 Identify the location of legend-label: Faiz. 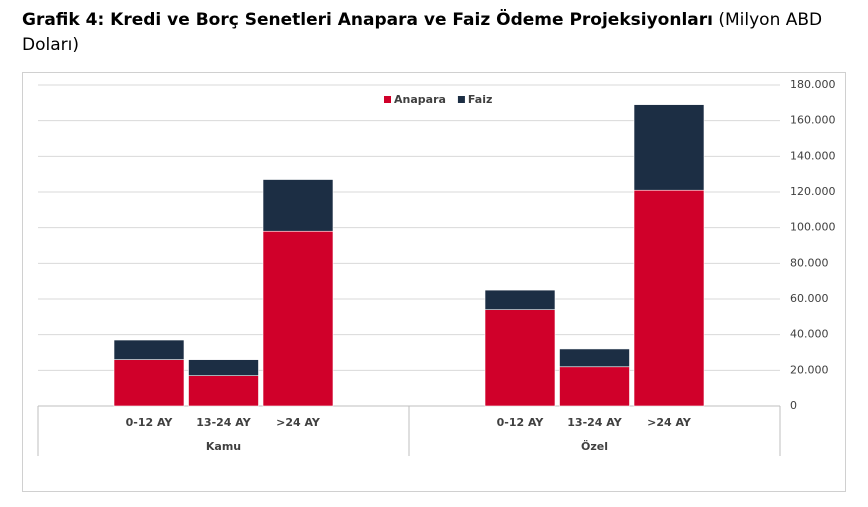
(480, 99).